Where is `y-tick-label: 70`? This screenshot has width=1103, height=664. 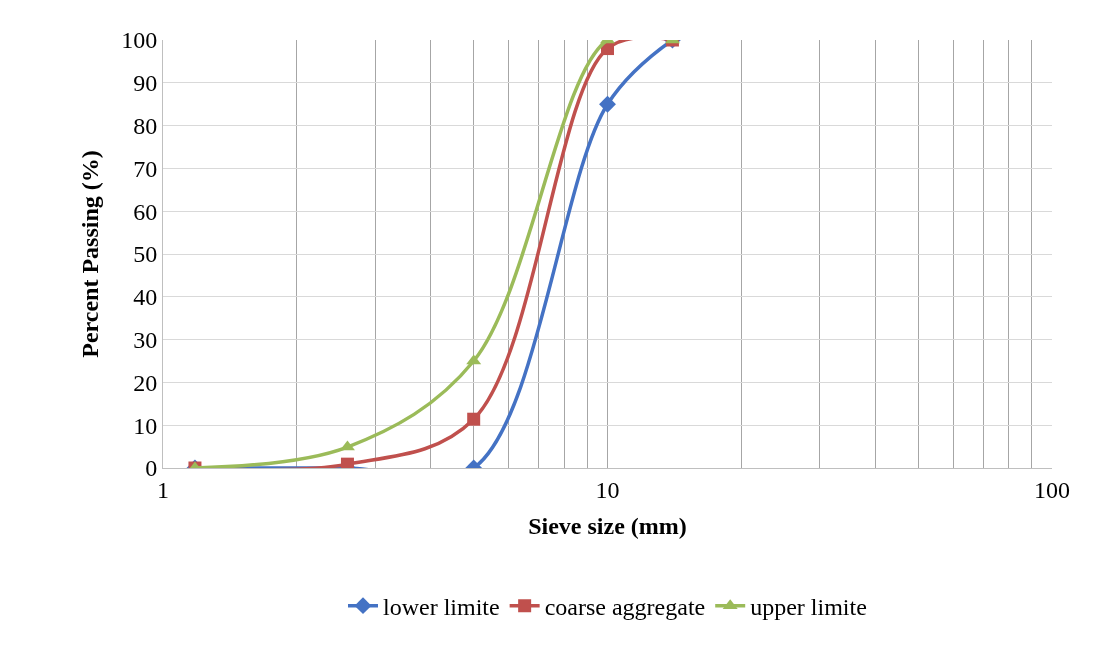 y-tick-label: 70 is located at coordinates (145, 168).